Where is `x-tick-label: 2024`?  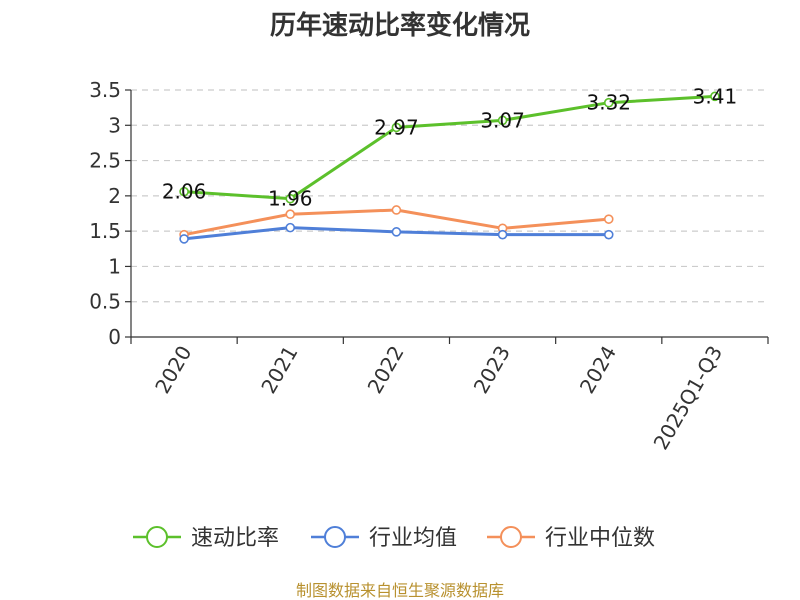
x-tick-label: 2024 is located at coordinates (598, 370).